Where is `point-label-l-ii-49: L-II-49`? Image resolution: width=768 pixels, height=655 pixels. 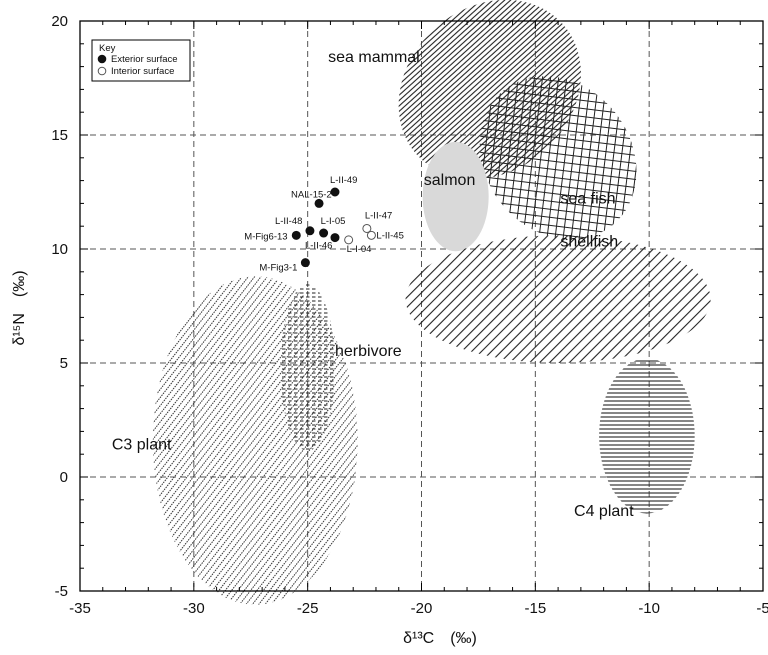
point-label-l-ii-49: L-II-49 is located at coordinates (343, 180).